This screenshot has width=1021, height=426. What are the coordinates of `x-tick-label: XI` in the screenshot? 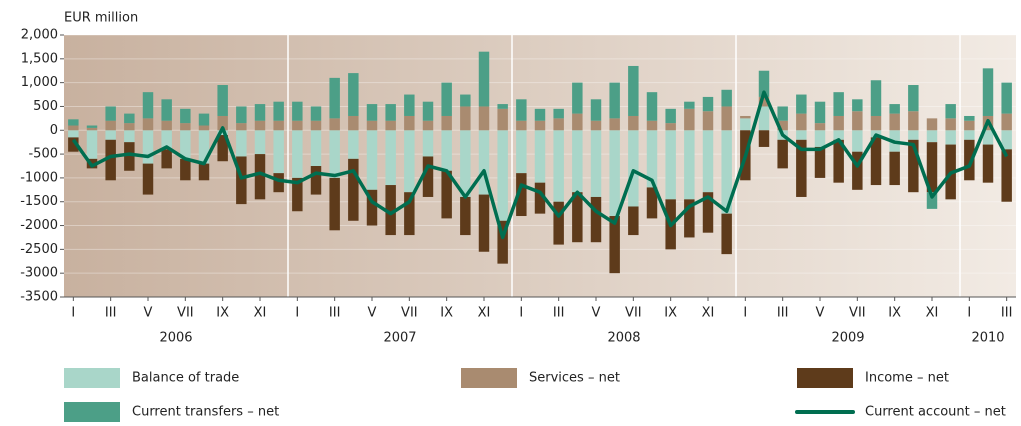 It's located at (484, 313).